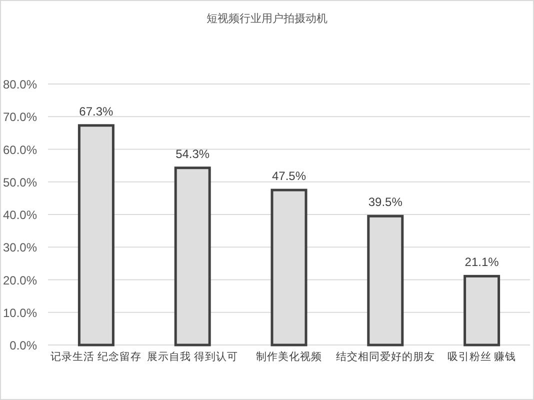 The image size is (534, 400). What do you see at coordinates (19, 215) in the screenshot?
I see `ytick: 40.0%` at bounding box center [19, 215].